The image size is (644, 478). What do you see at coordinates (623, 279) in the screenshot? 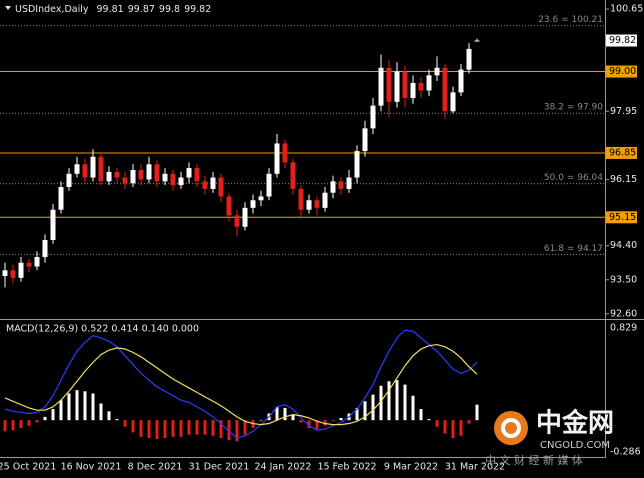
I see `y-tick-label: 93.50` at bounding box center [623, 279].